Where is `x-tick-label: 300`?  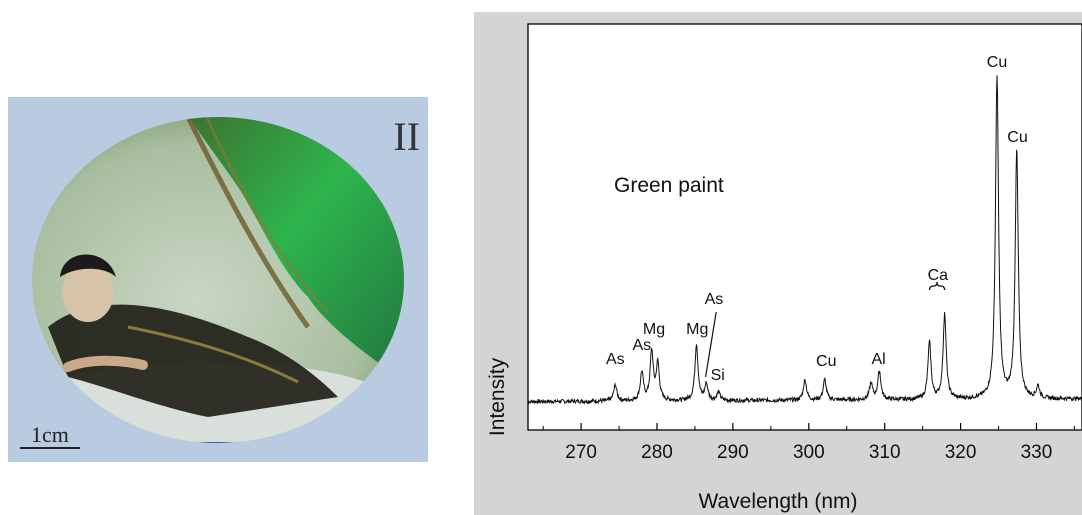 x-tick-label: 300 is located at coordinates (809, 452).